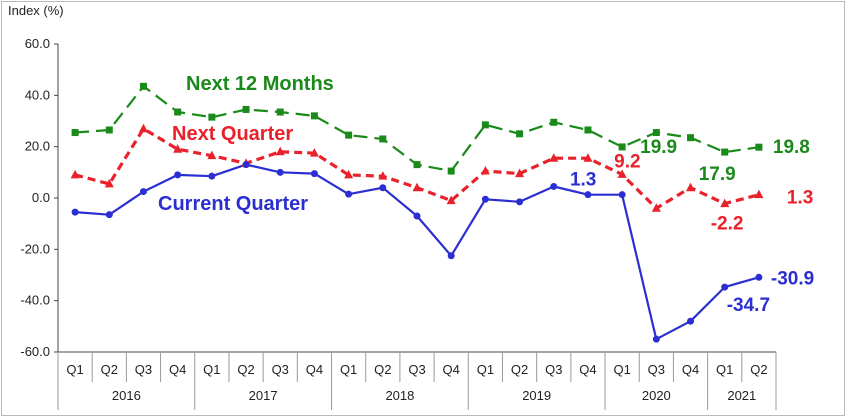 The height and width of the screenshot is (419, 848). Describe the element at coordinates (36, 10) in the screenshot. I see `y-axis-title: Index (%)` at that location.